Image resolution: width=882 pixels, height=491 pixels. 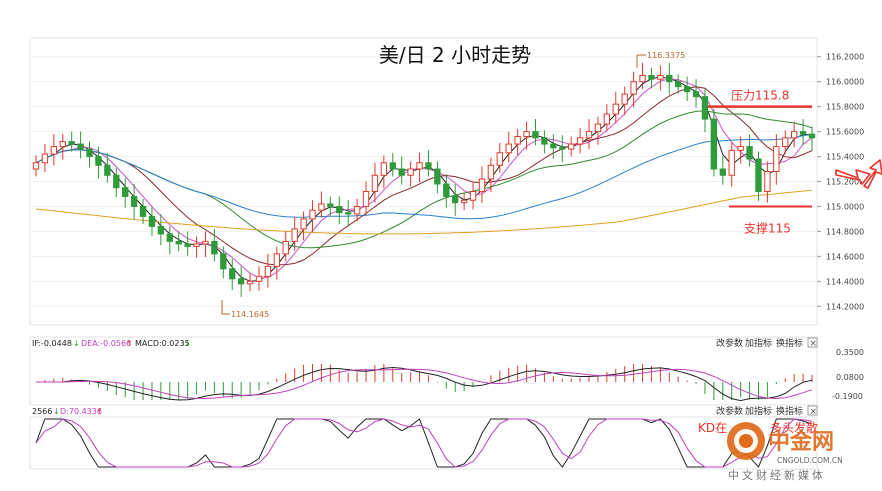 I want to click on macd-dea-line, so click(x=424, y=384).